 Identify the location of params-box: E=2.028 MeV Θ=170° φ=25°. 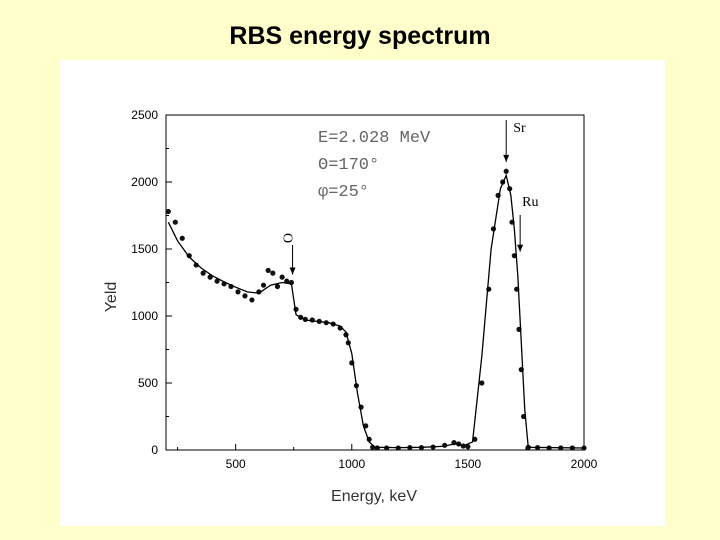
(374, 165).